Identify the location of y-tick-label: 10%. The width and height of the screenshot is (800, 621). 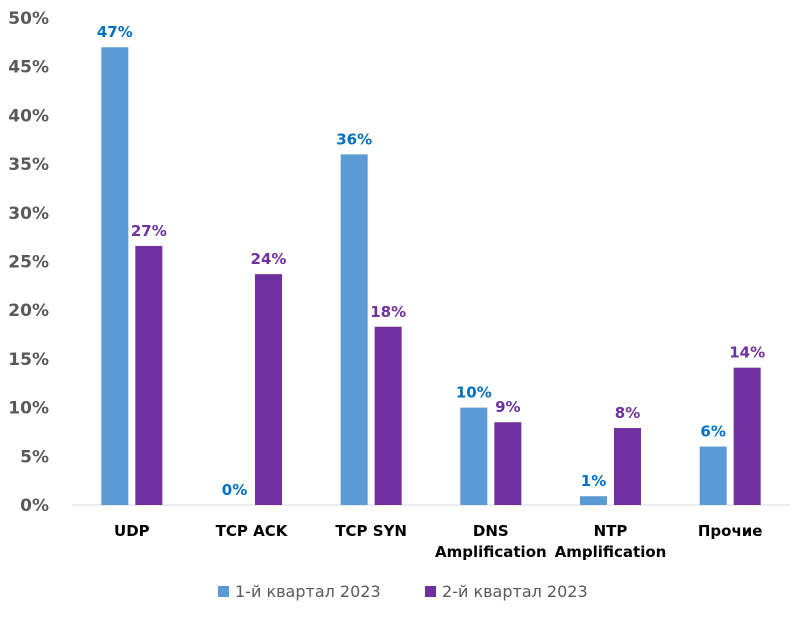
(28, 409).